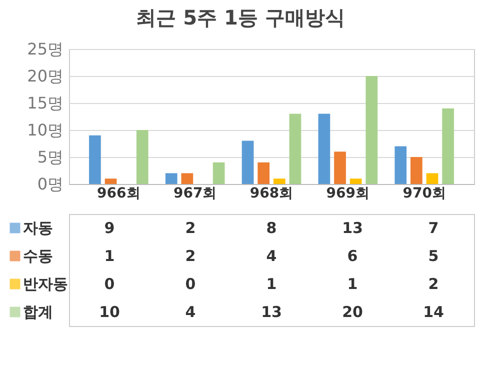 The height and width of the screenshot is (380, 500). Describe the element at coordinates (240, 18) in the screenshot. I see `chart-title: 최근 5주 1등 구매방식` at that location.